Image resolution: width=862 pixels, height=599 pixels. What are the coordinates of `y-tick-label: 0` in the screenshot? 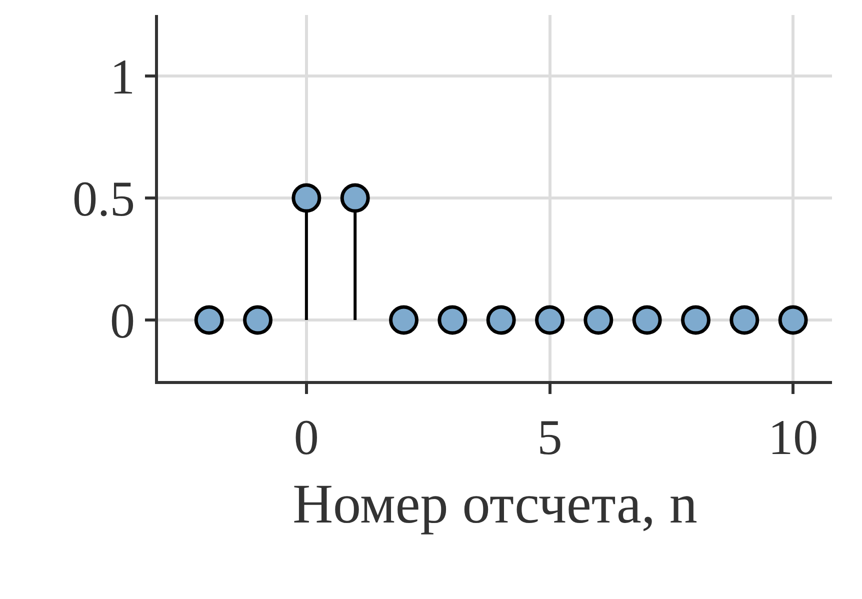 It's located at (122, 320).